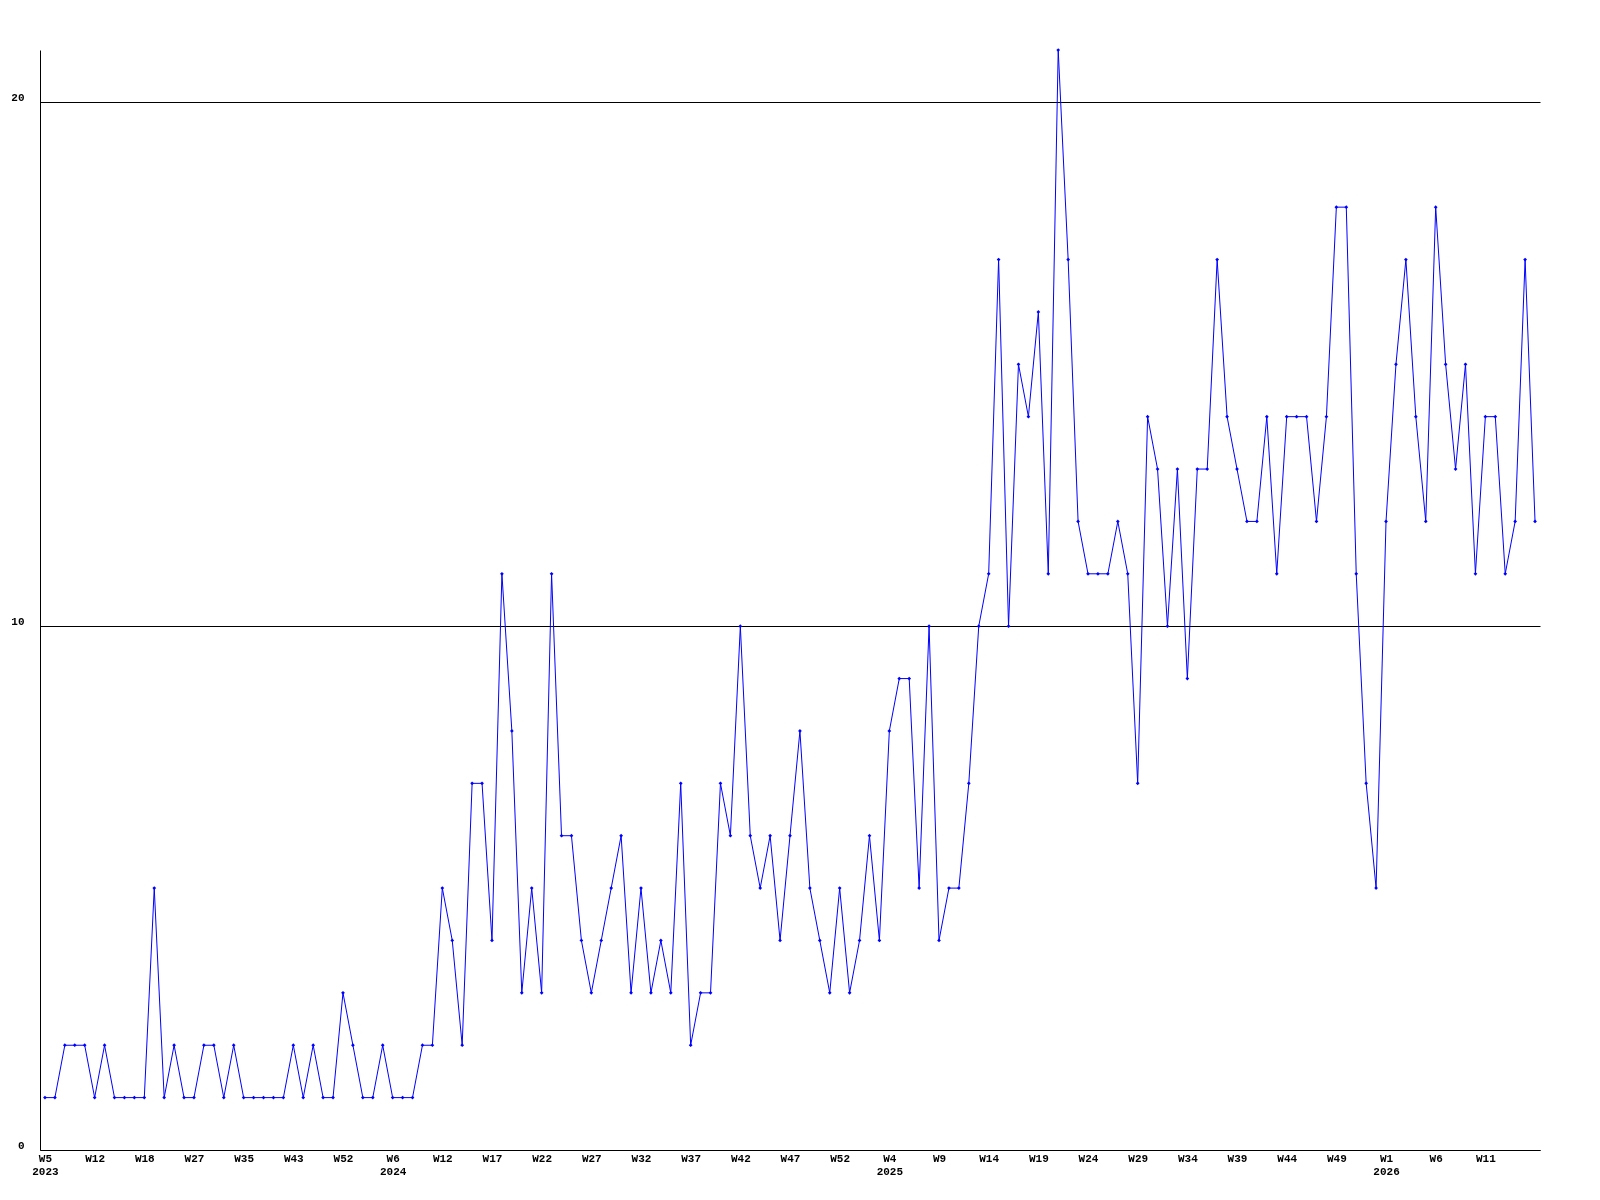  Describe the element at coordinates (18, 621) in the screenshot. I see `y-tick-label: 10` at that location.